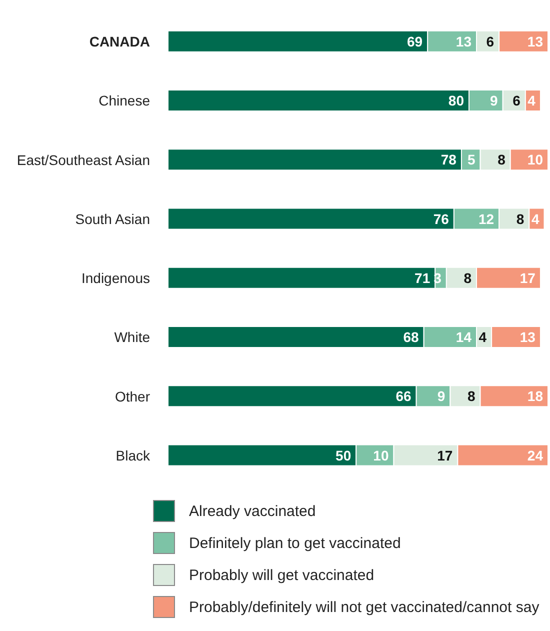 The height and width of the screenshot is (631, 550). What do you see at coordinates (124, 100) in the screenshot?
I see `y-tick-label: Chinese` at bounding box center [124, 100].